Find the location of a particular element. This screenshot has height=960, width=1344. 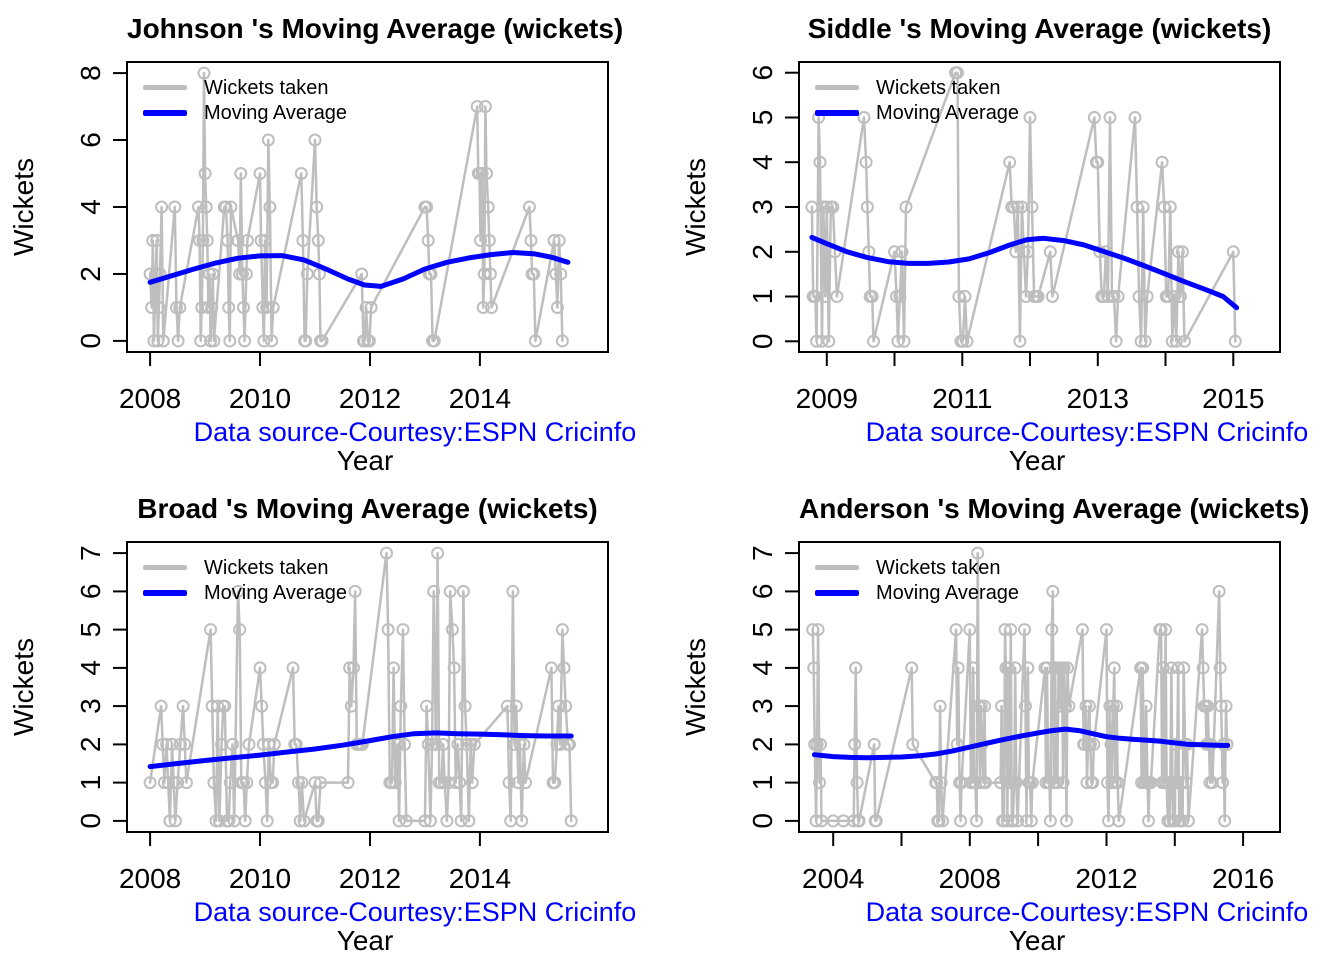

y-tick-label: 7 is located at coordinates (762, 553).